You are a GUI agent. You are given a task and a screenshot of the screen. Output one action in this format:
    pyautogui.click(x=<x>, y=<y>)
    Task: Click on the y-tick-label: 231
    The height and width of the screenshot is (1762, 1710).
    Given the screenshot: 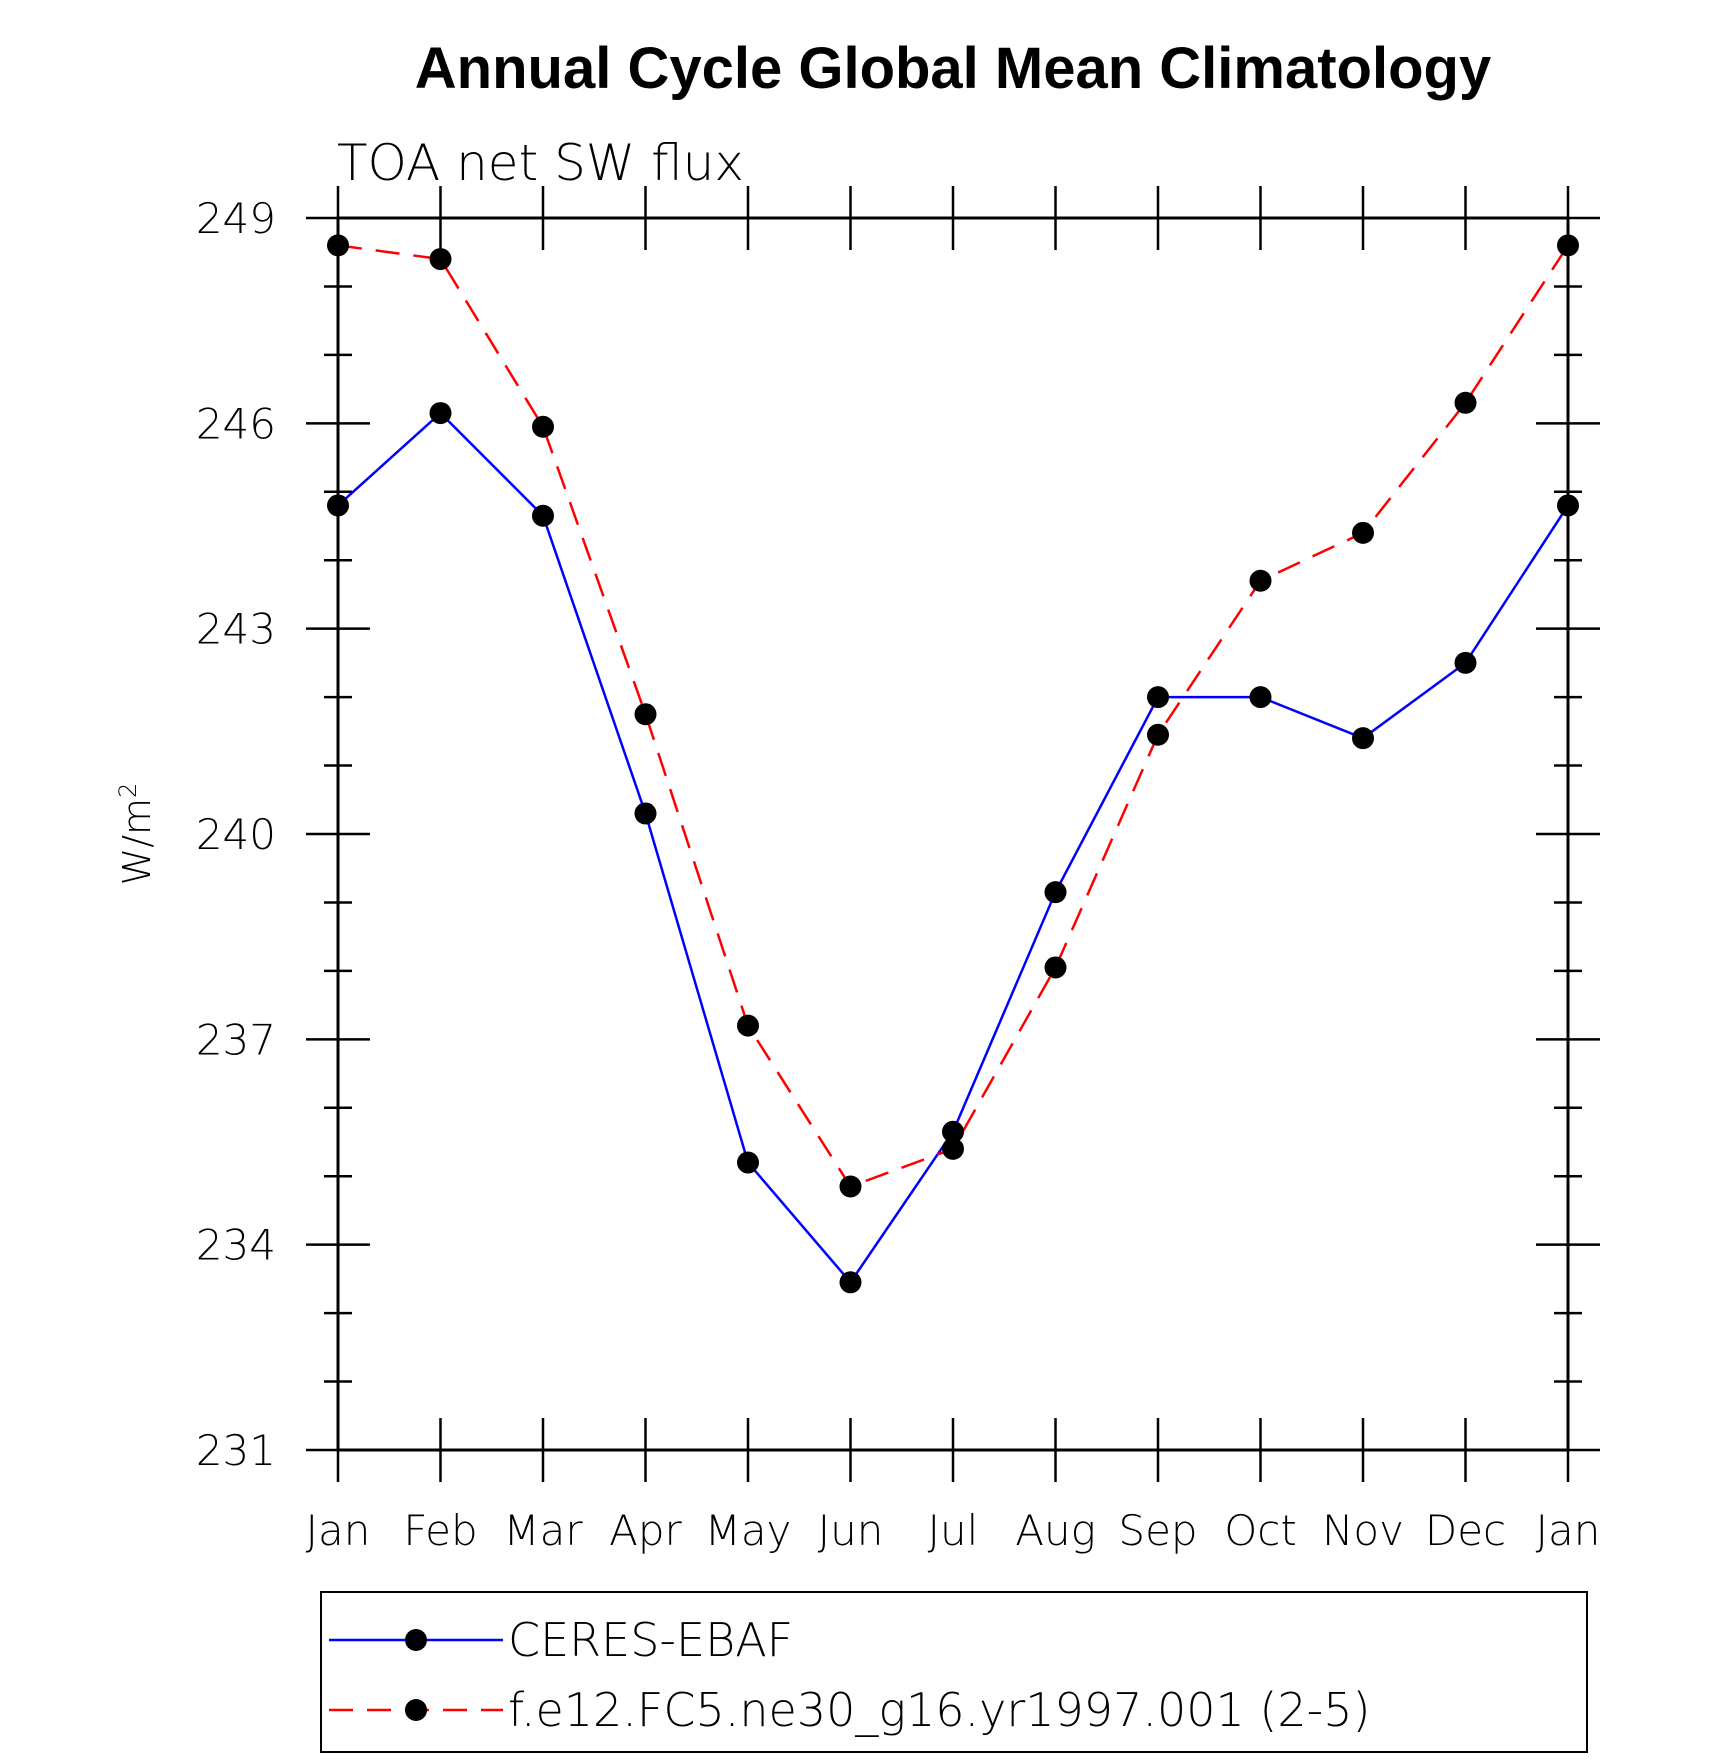 What is the action you would take?
    pyautogui.click(x=236, y=1450)
    